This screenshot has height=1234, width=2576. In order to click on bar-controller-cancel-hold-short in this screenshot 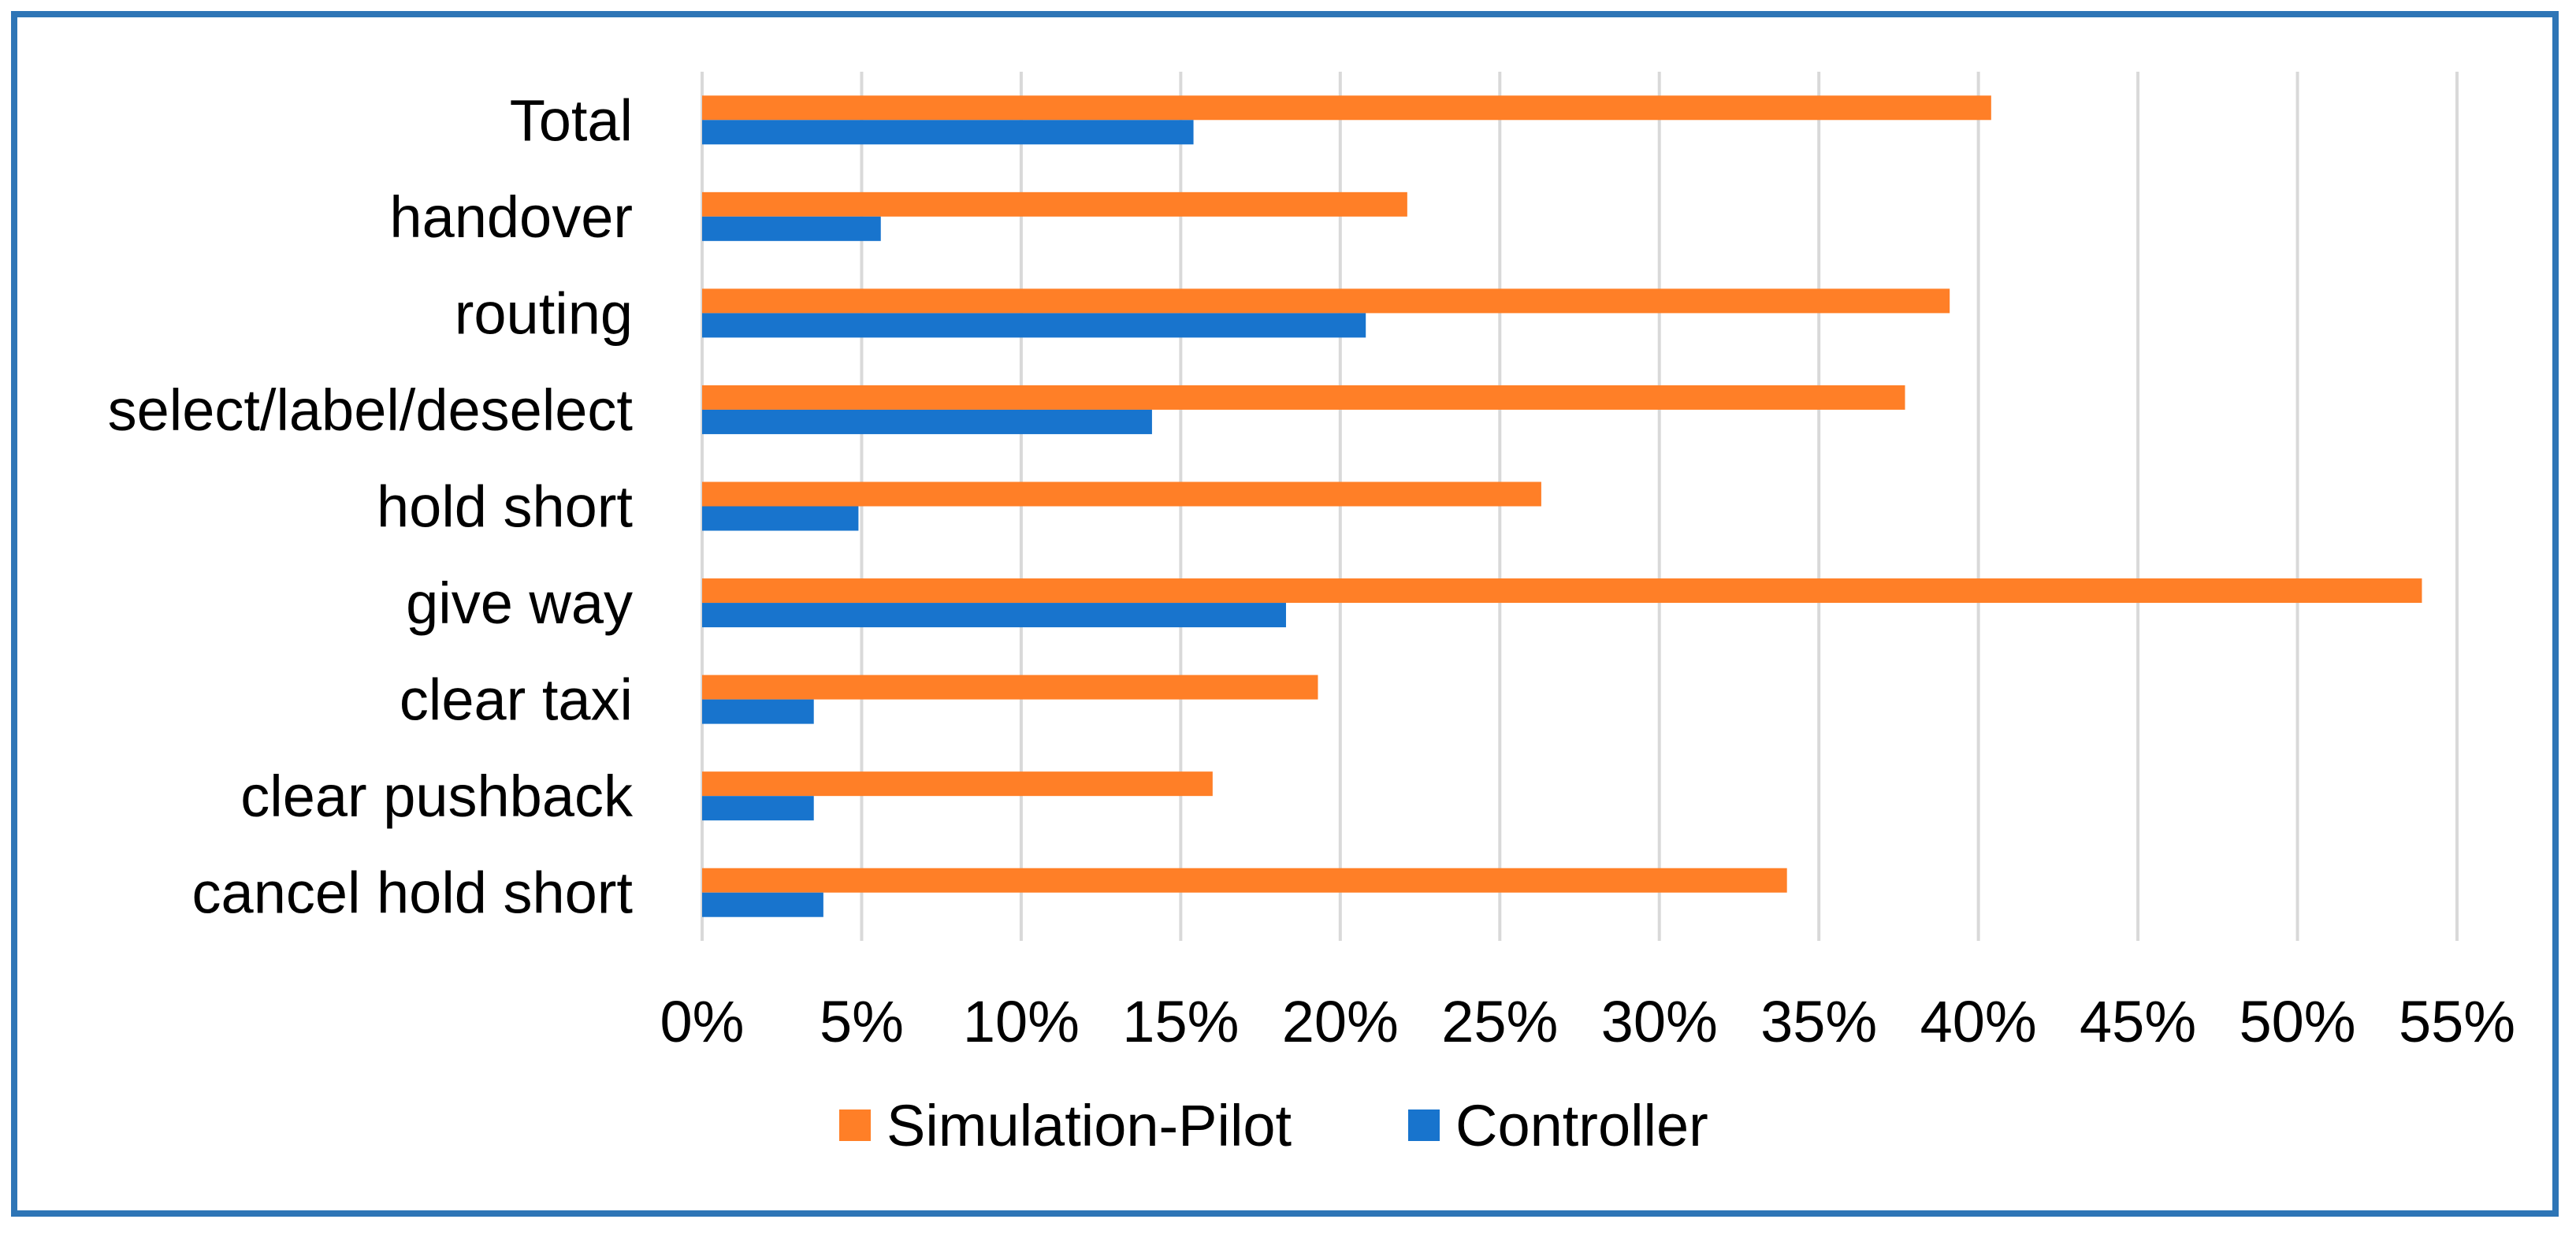, I will do `click(762, 904)`.